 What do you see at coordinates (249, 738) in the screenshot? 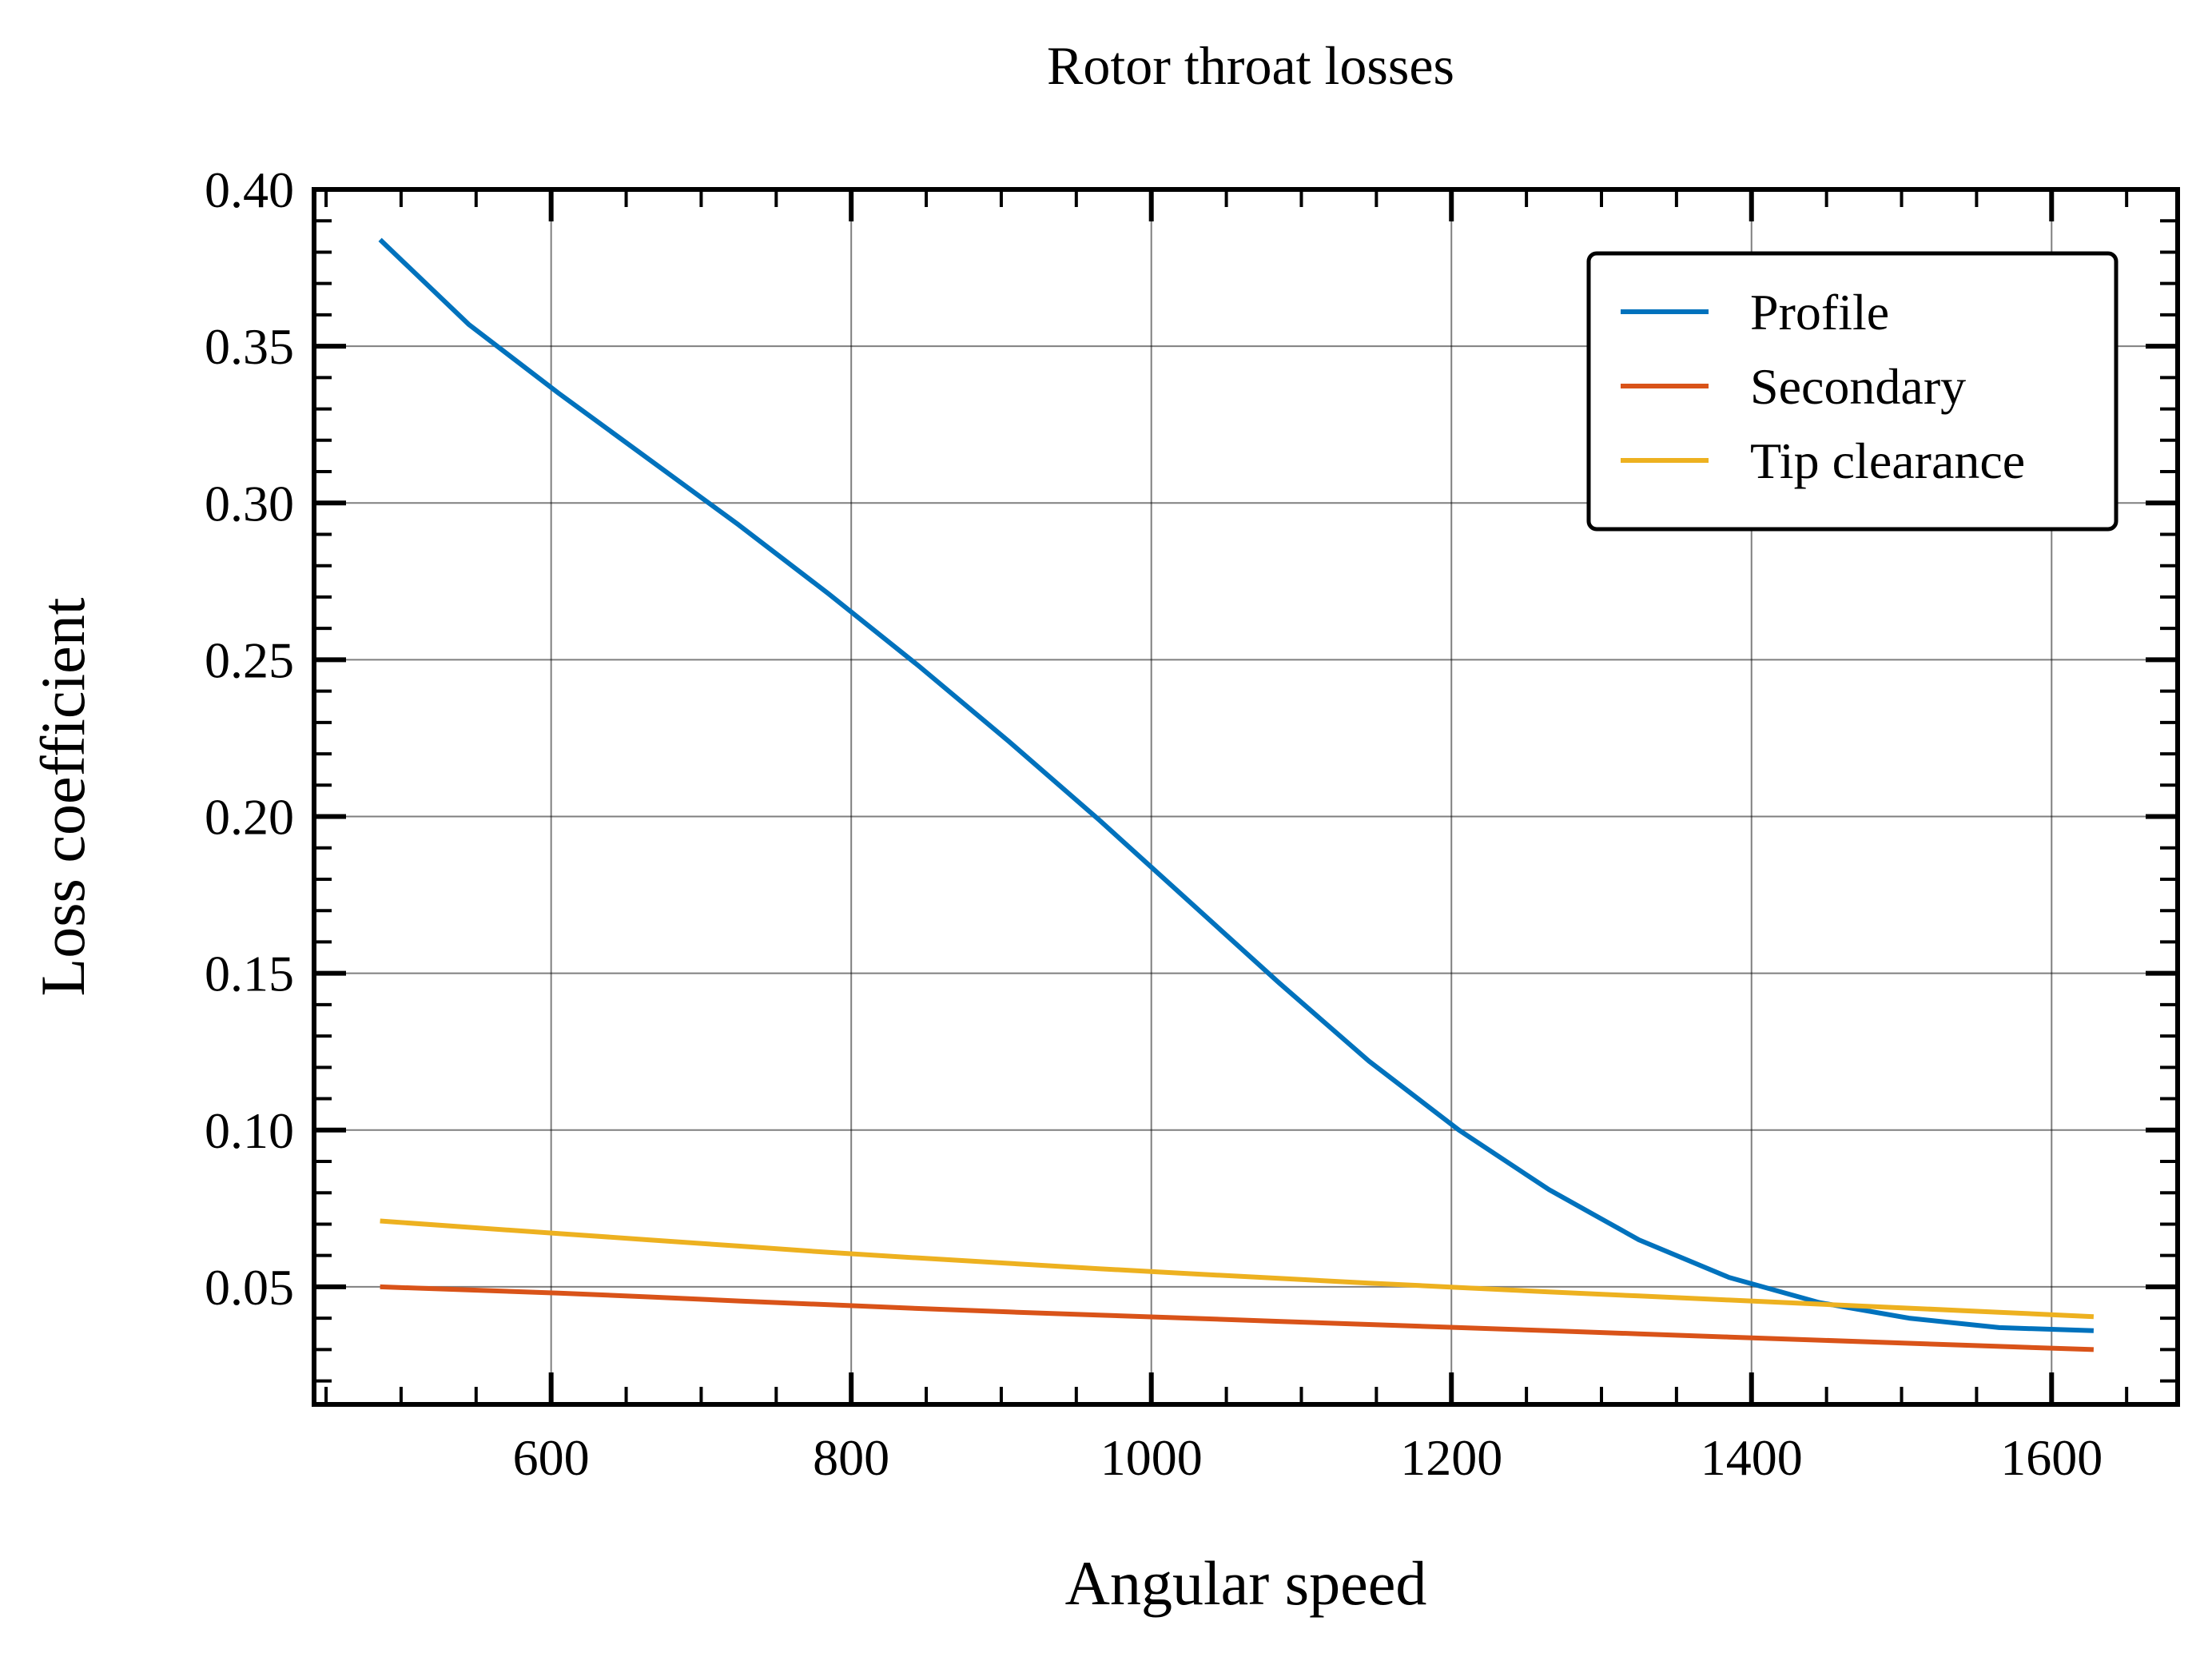
I see `y-tick-labels: 0.05 0.10 0.15 0.20 0.25 0.30 0.35 0.40` at bounding box center [249, 738].